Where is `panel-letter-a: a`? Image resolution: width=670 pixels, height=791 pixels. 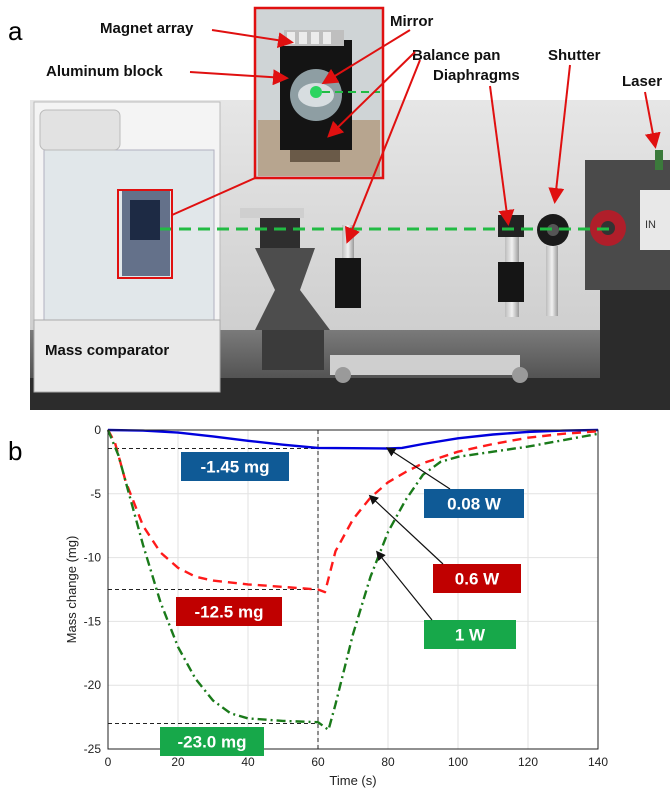
panel-letter-a: a is located at coordinates (15, 31).